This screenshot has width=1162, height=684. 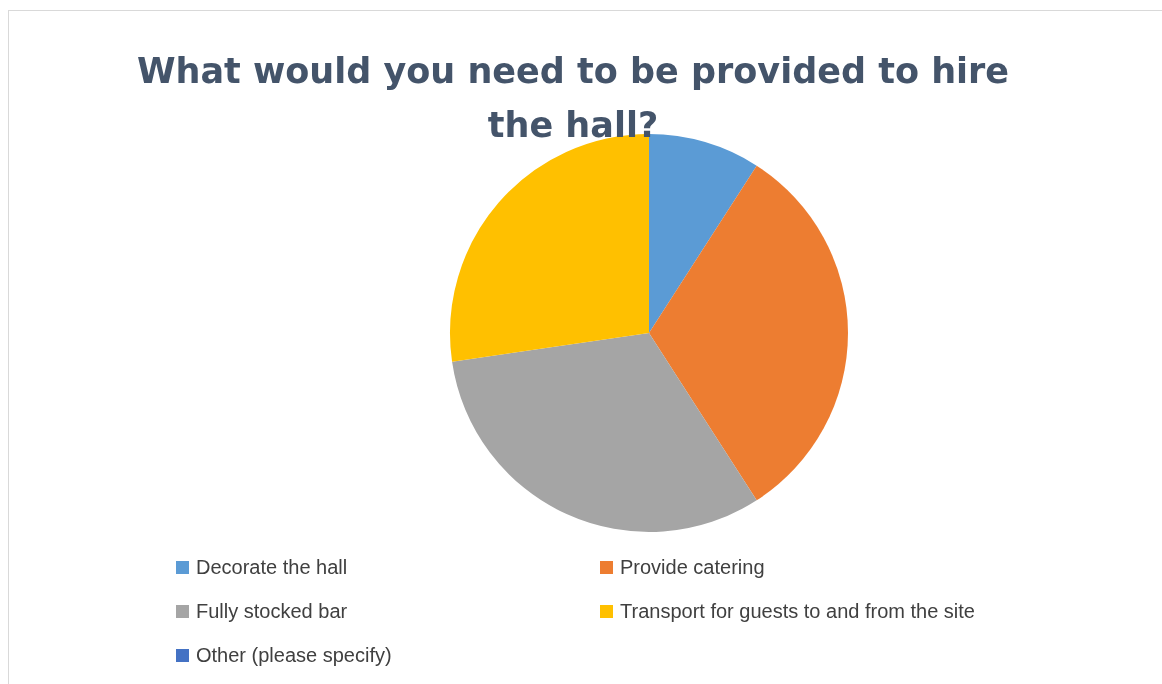 I want to click on chart-title: What would you need to be provided to hire the hall?, so click(x=573, y=98).